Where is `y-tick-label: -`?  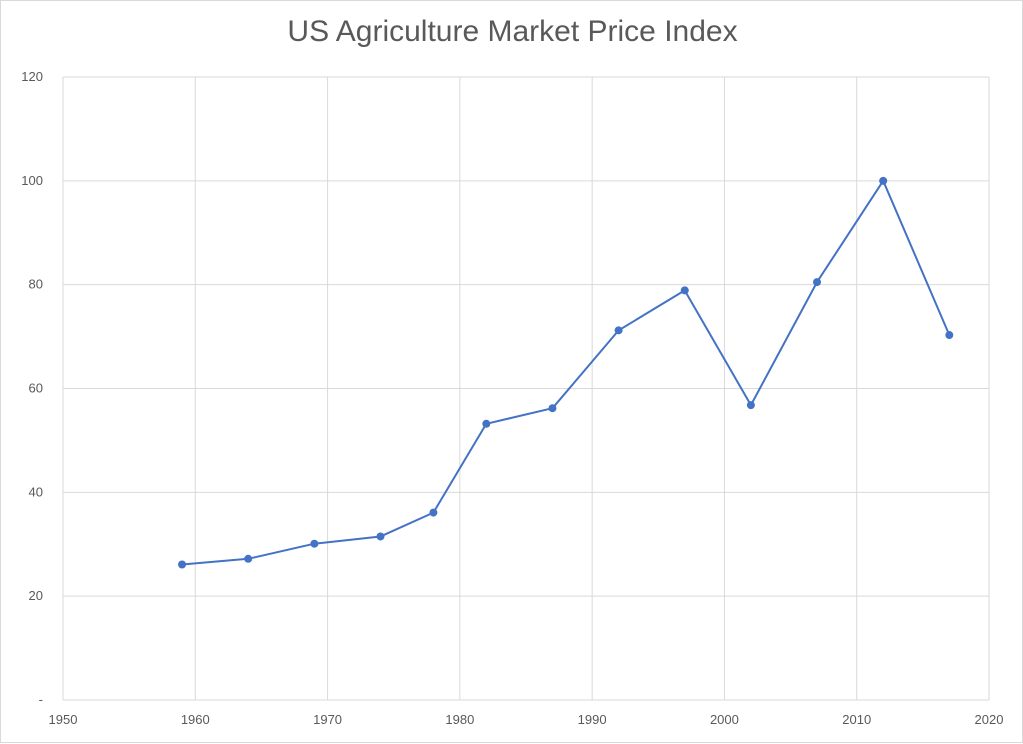
y-tick-label: - is located at coordinates (41, 699).